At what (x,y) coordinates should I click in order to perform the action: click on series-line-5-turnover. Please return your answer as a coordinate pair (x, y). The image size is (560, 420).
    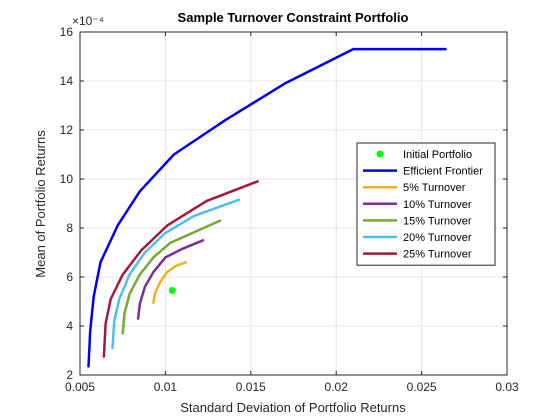
    Looking at the image, I should click on (170, 282).